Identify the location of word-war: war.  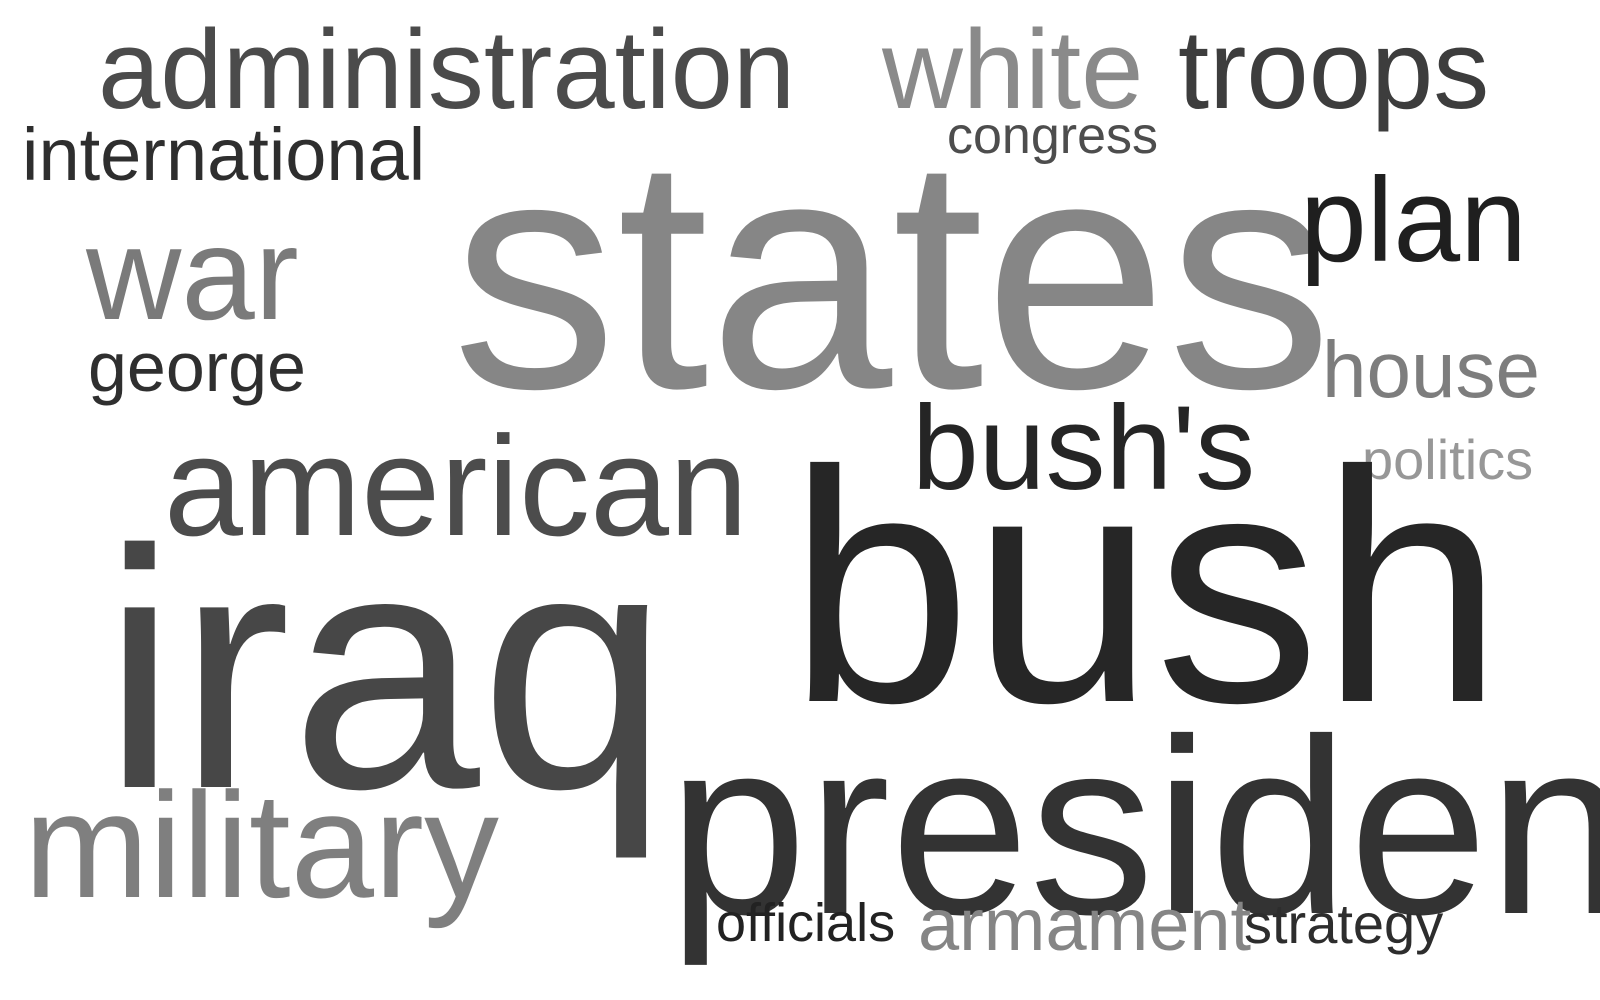
(192, 273).